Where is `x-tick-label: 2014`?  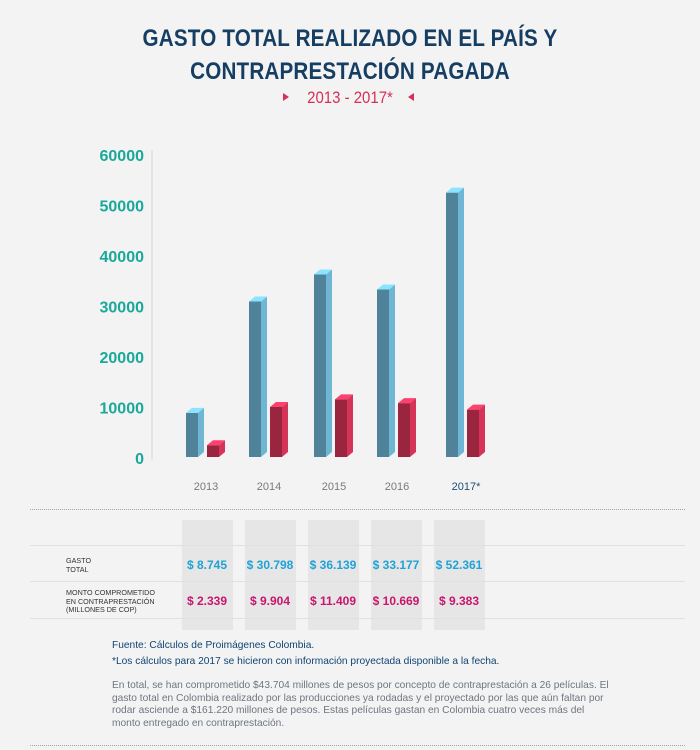
x-tick-label: 2014 is located at coordinates (269, 487).